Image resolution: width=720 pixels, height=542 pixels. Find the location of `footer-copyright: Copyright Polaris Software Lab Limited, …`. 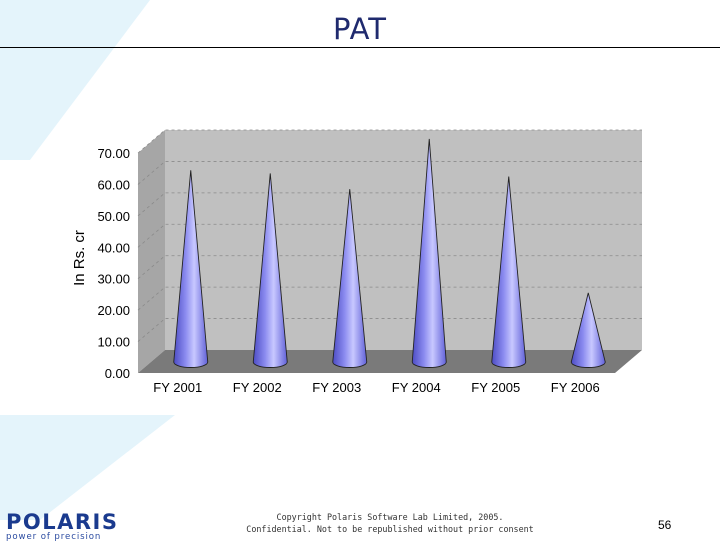

footer-copyright: Copyright Polaris Software Lab Limited, … is located at coordinates (390, 523).